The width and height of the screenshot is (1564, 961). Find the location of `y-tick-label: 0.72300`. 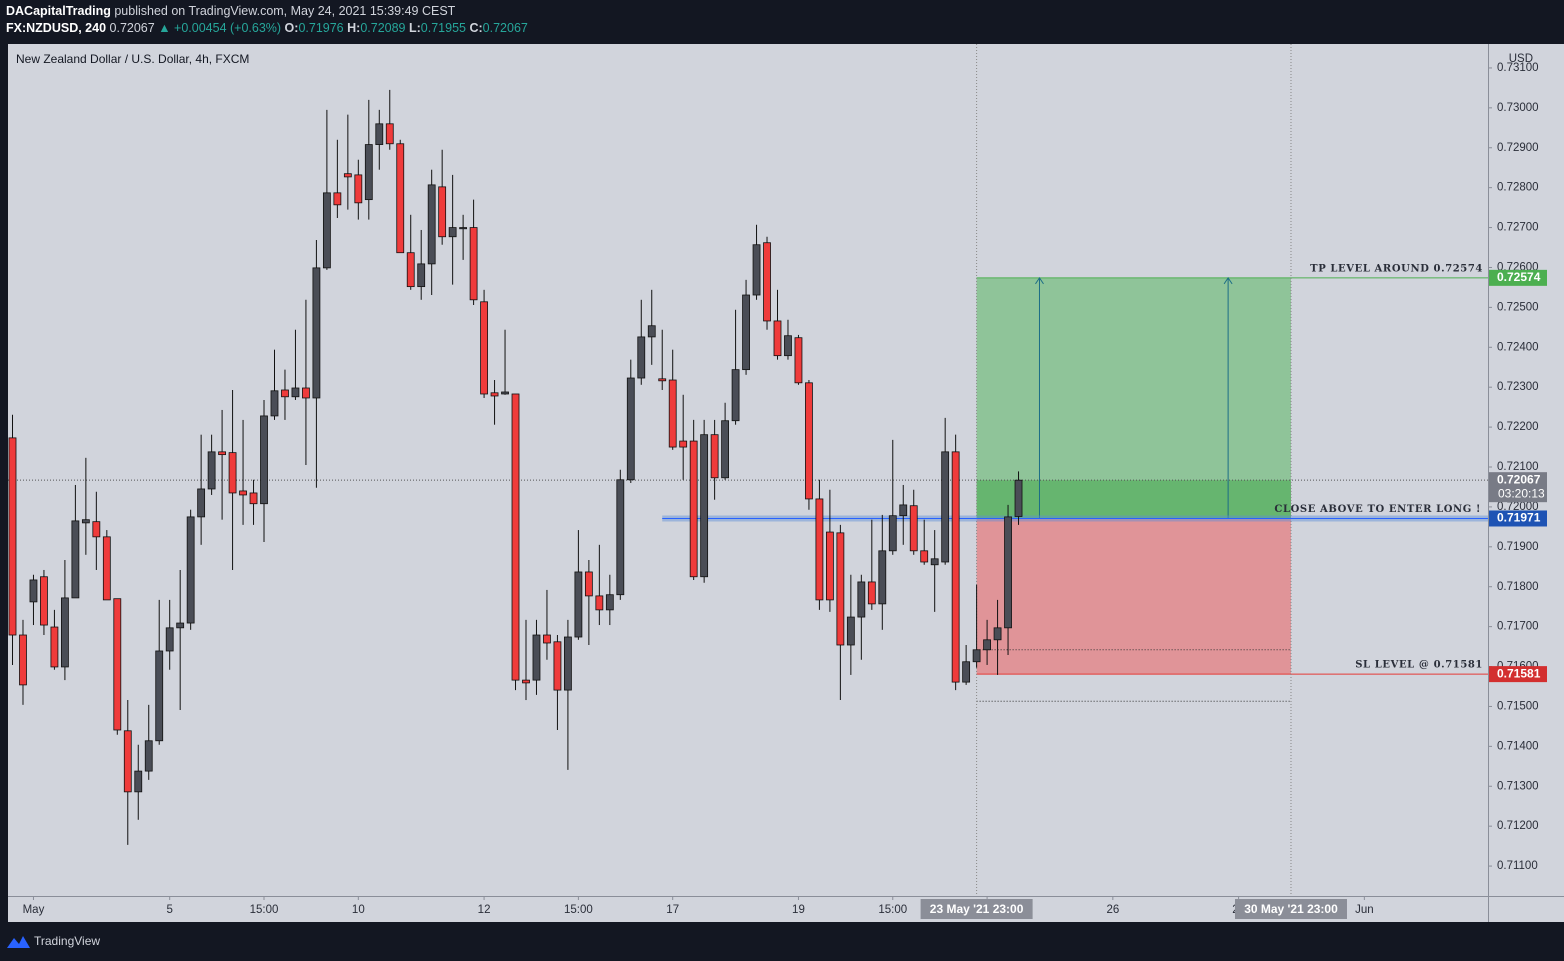

y-tick-label: 0.72300 is located at coordinates (1518, 387).